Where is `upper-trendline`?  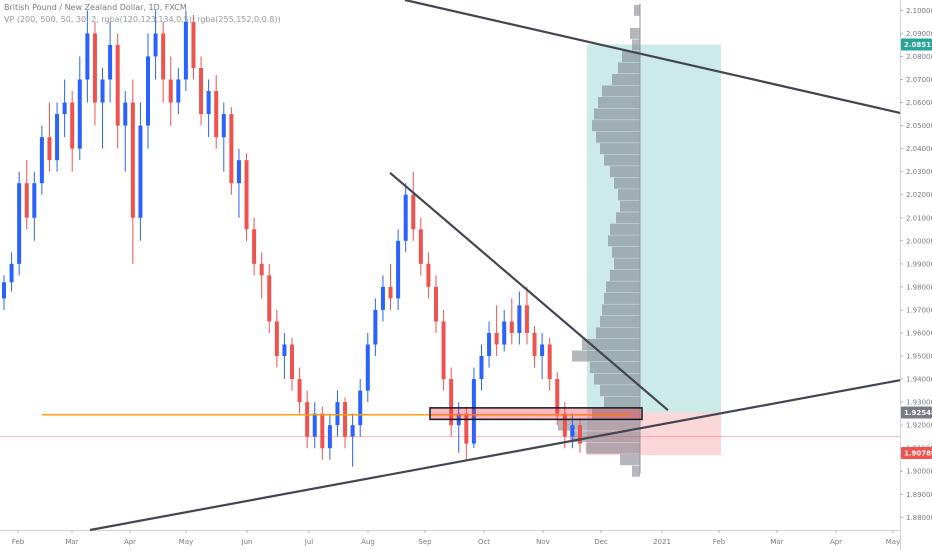
upper-trendline is located at coordinates (652, 57).